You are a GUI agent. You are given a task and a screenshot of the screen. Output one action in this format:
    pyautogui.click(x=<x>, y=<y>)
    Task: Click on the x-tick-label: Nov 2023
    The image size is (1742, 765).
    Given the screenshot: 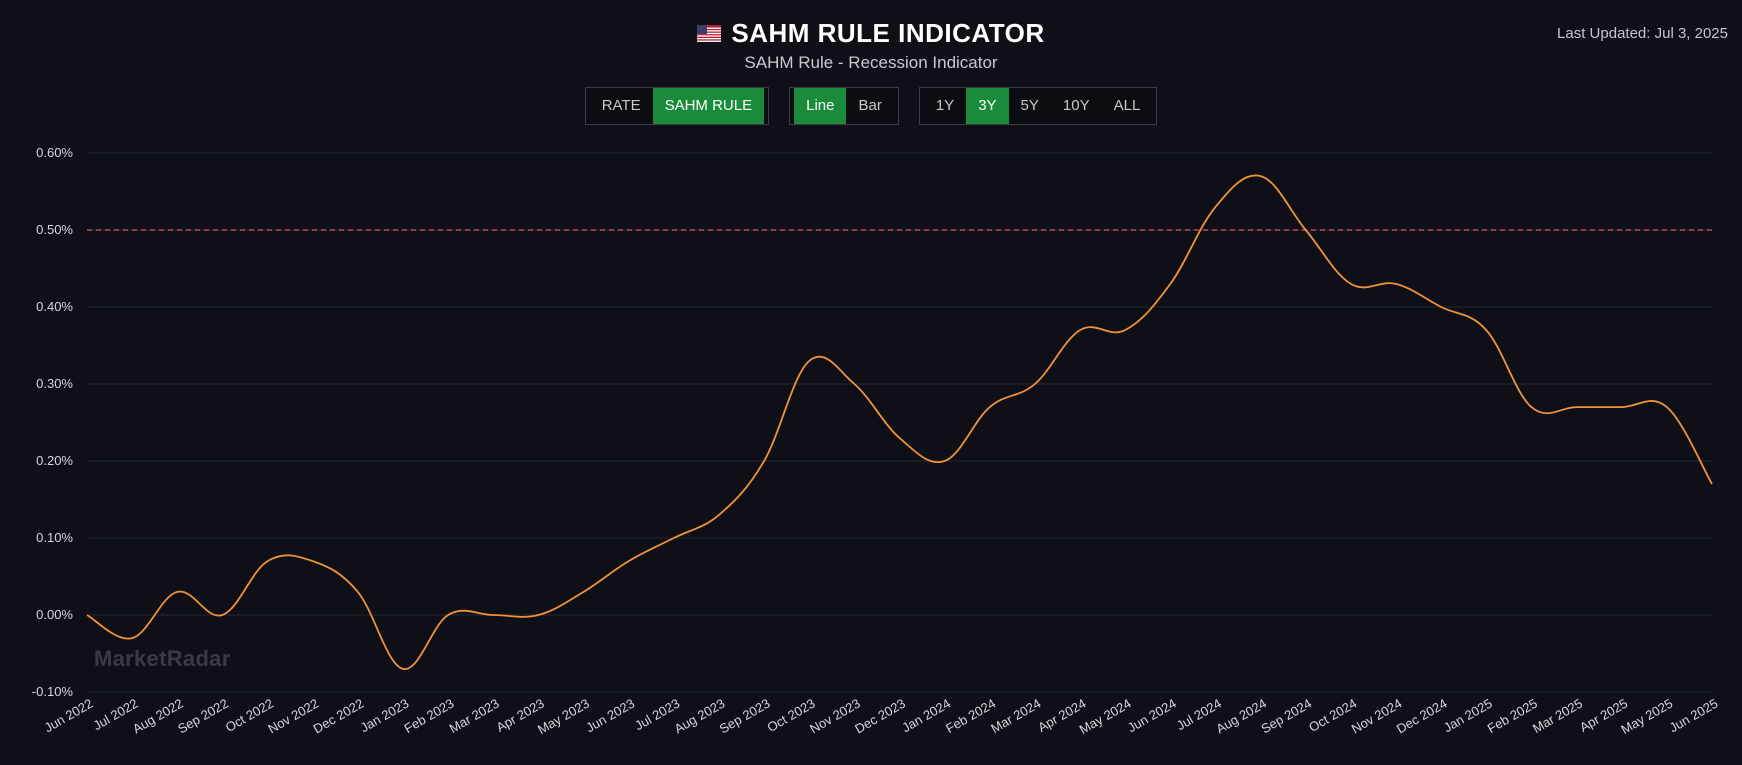 What is the action you would take?
    pyautogui.click(x=835, y=716)
    